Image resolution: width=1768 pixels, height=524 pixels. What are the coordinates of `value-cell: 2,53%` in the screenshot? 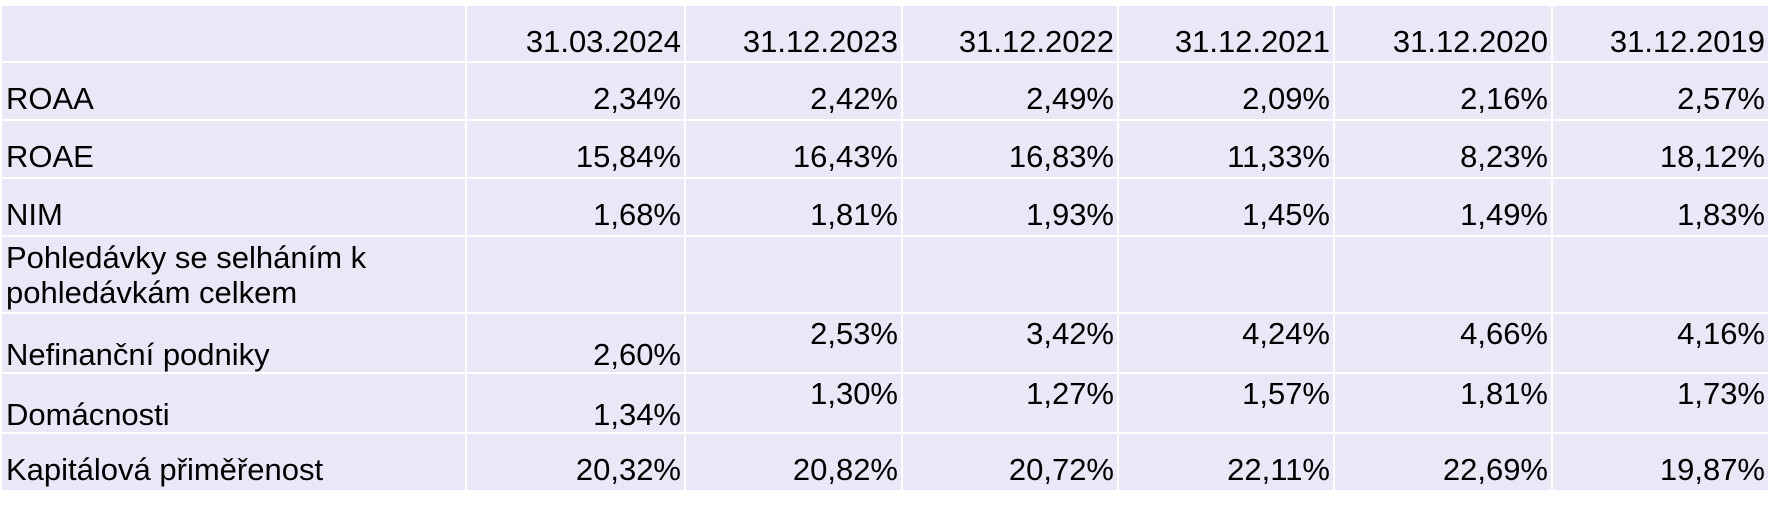 It's located at (793, 343).